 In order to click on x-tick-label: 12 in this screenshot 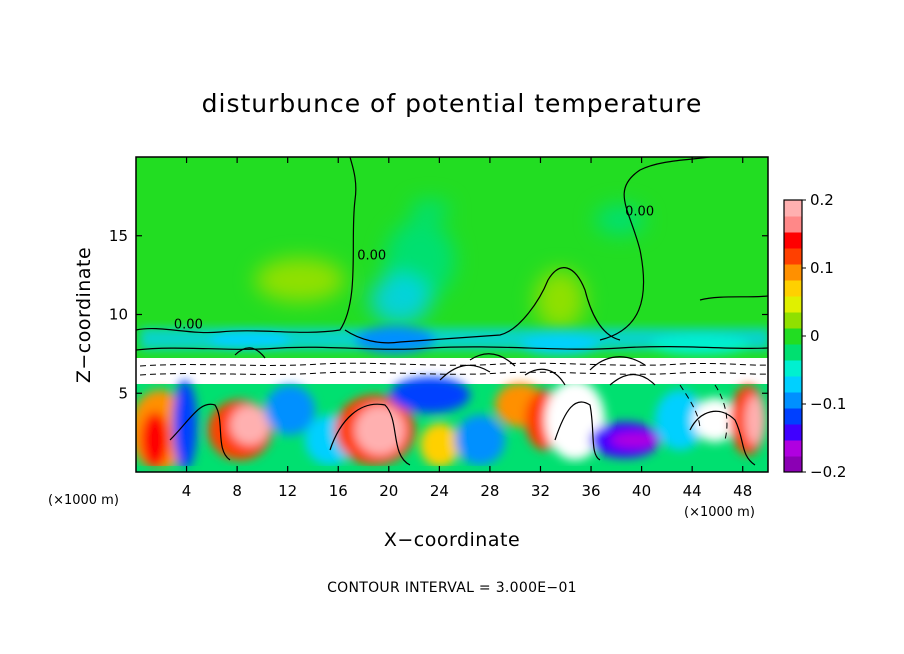, I will do `click(287, 491)`.